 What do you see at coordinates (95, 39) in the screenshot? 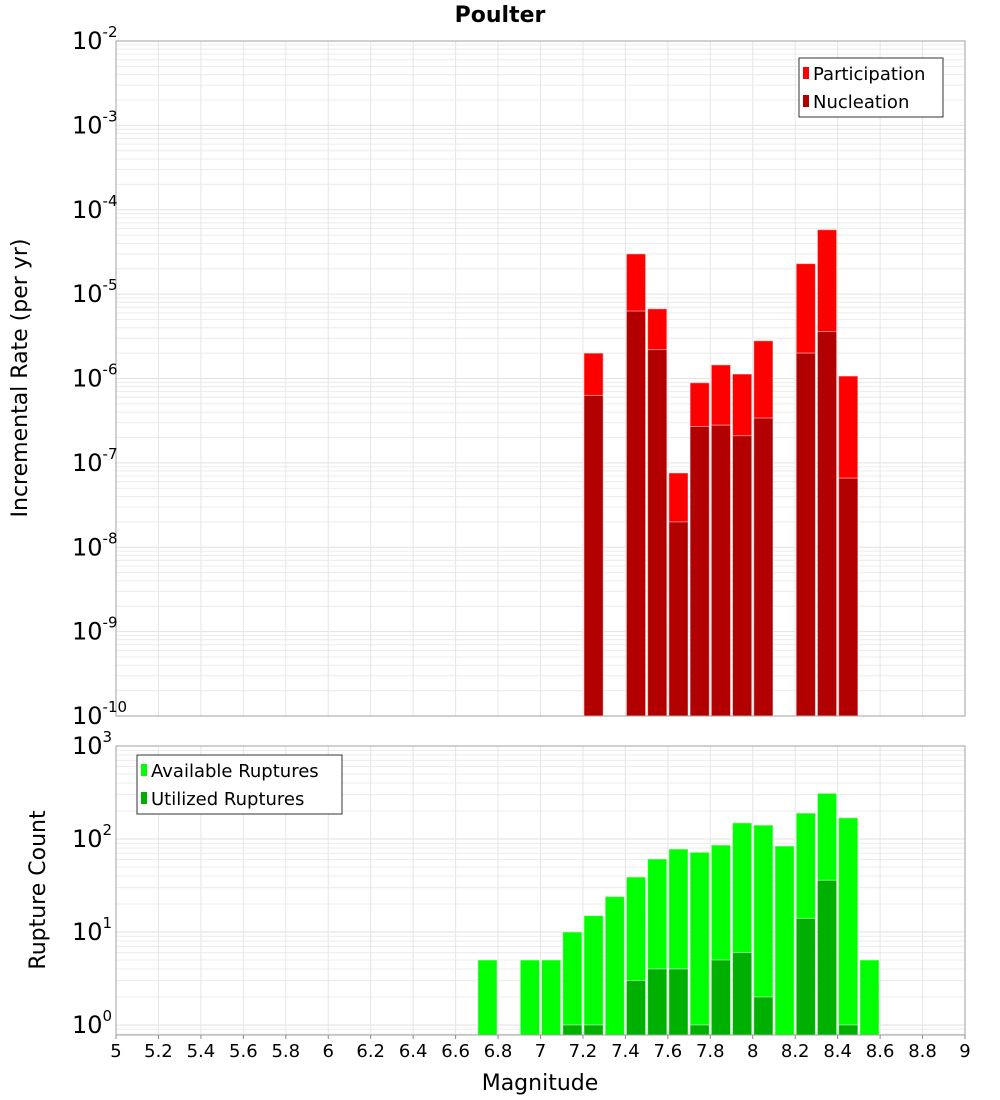
I see `y-tick-label: 10⁻²` at bounding box center [95, 39].